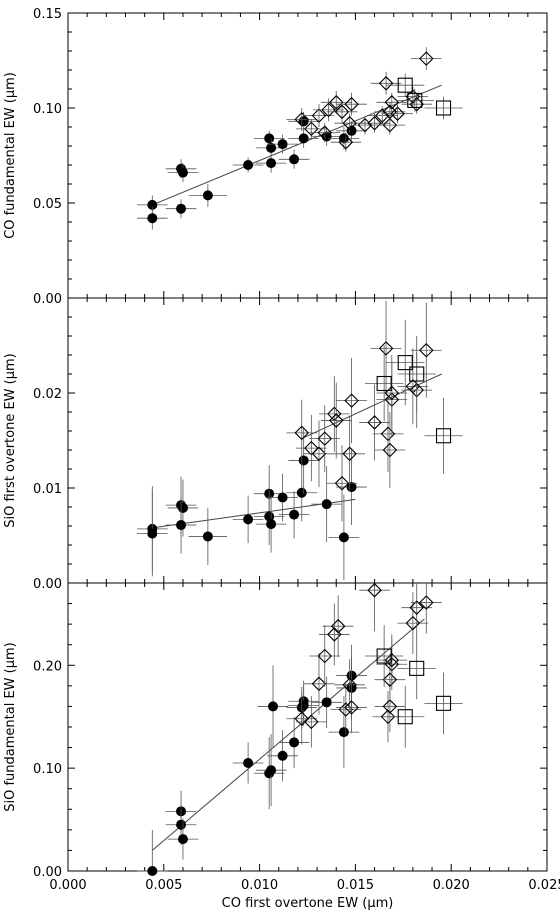 This screenshot has height=919, width=560. I want to click on y-axis-title: SiO first overtone EW (μm), so click(10, 440).